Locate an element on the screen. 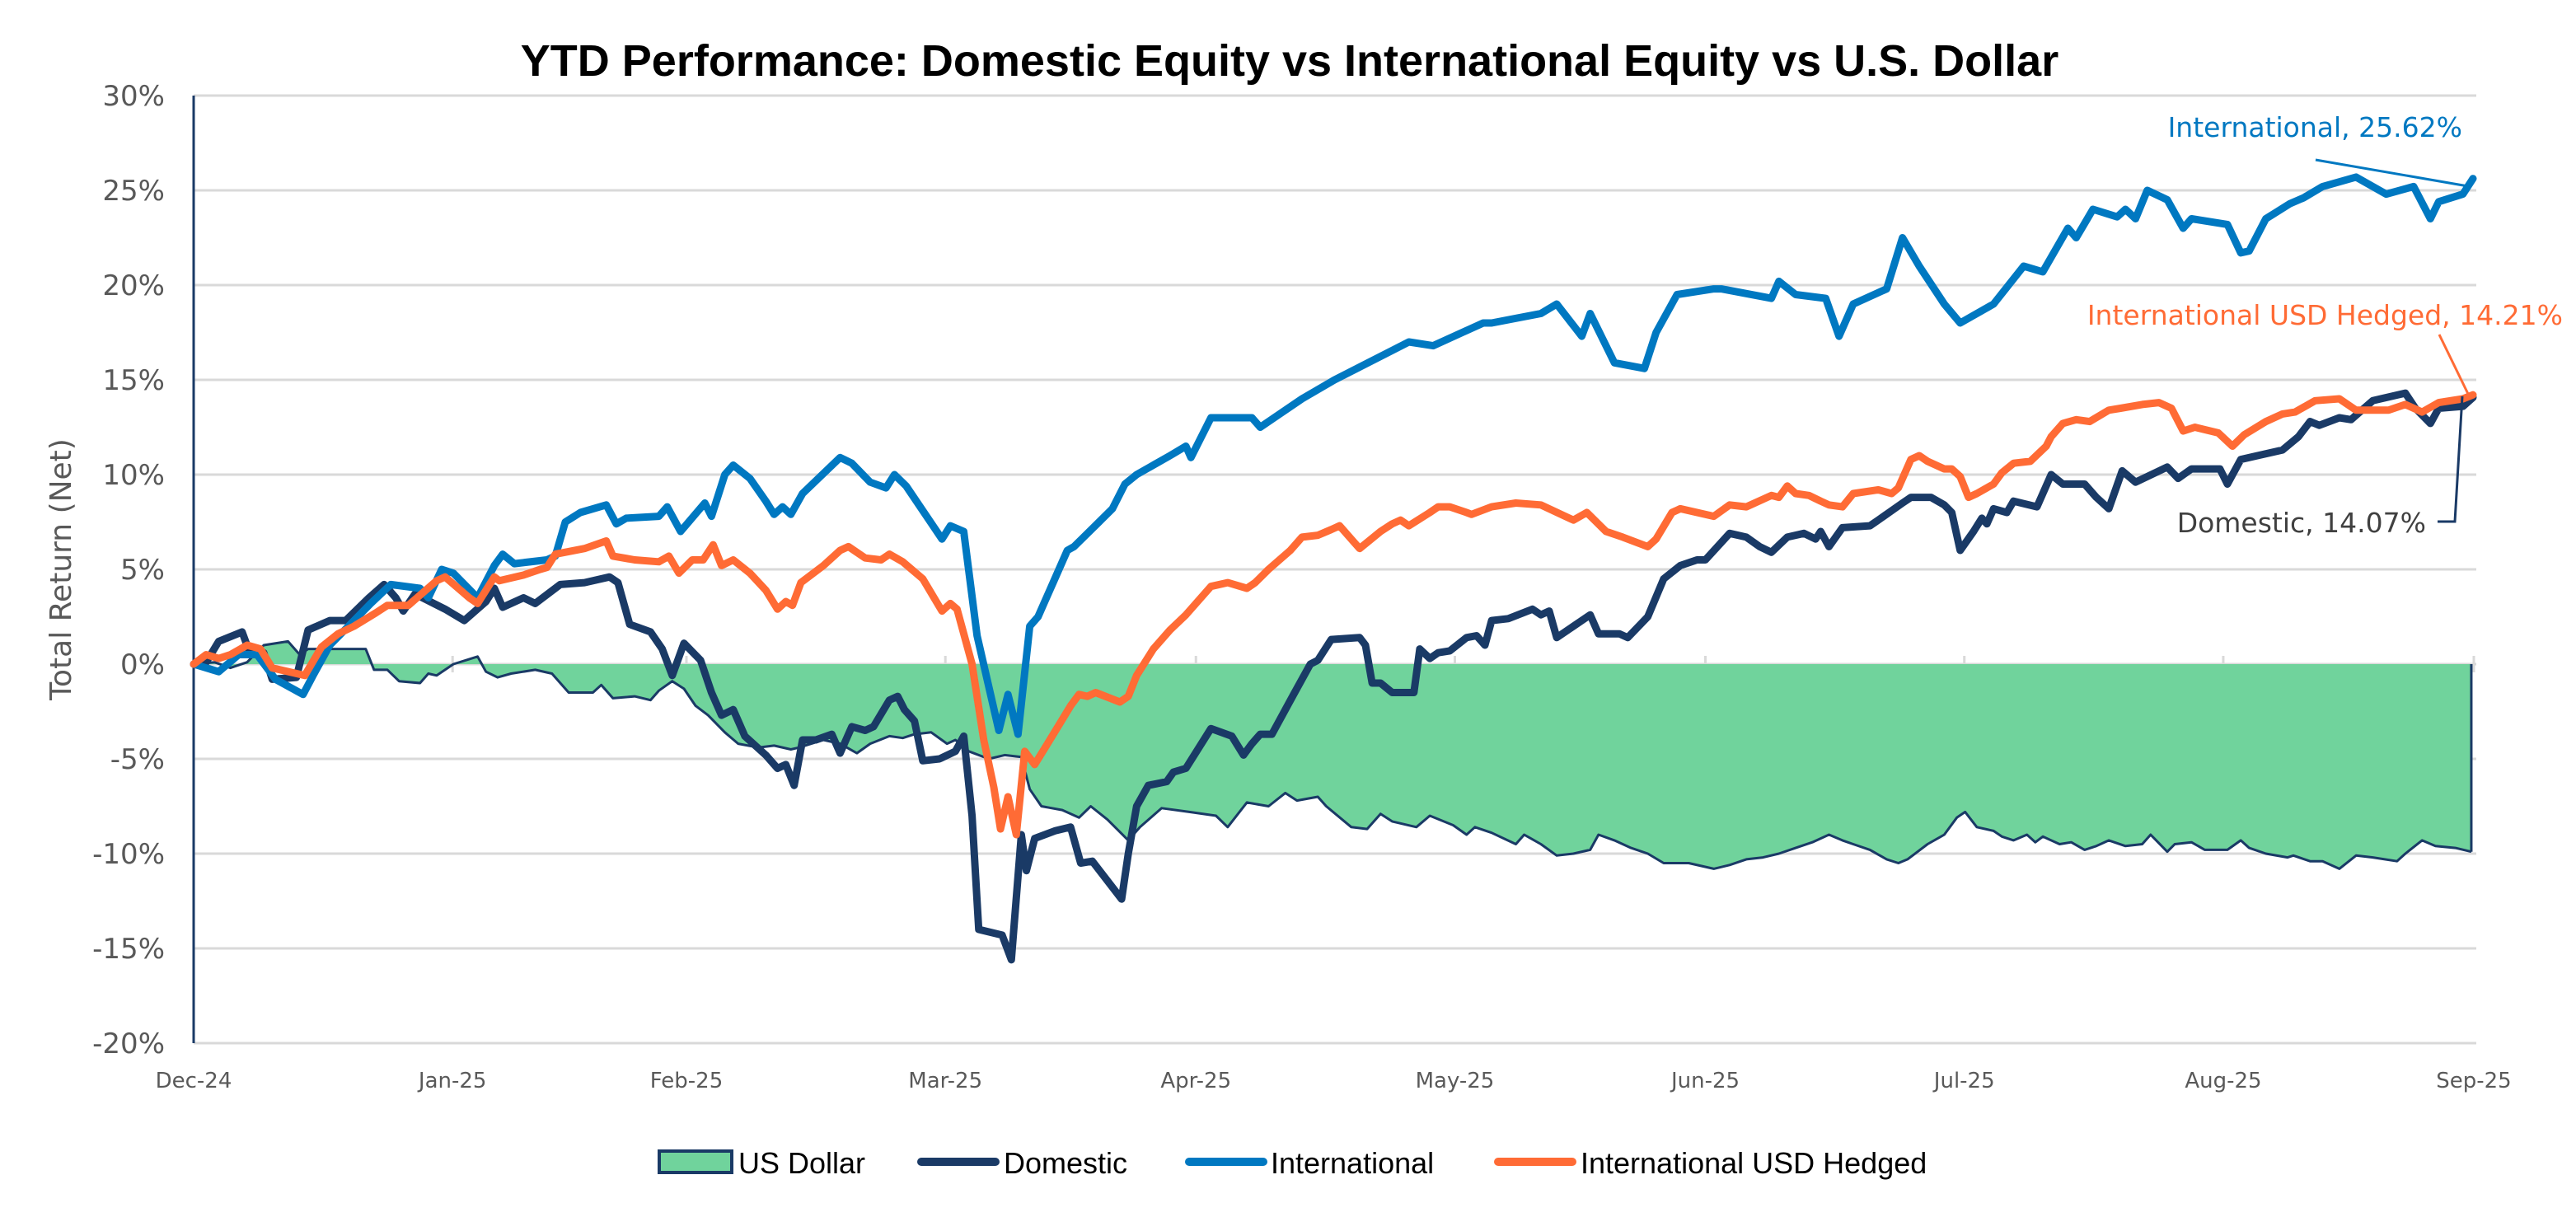 This screenshot has width=2576, height=1217. y-tick-label: 25% is located at coordinates (133, 191).